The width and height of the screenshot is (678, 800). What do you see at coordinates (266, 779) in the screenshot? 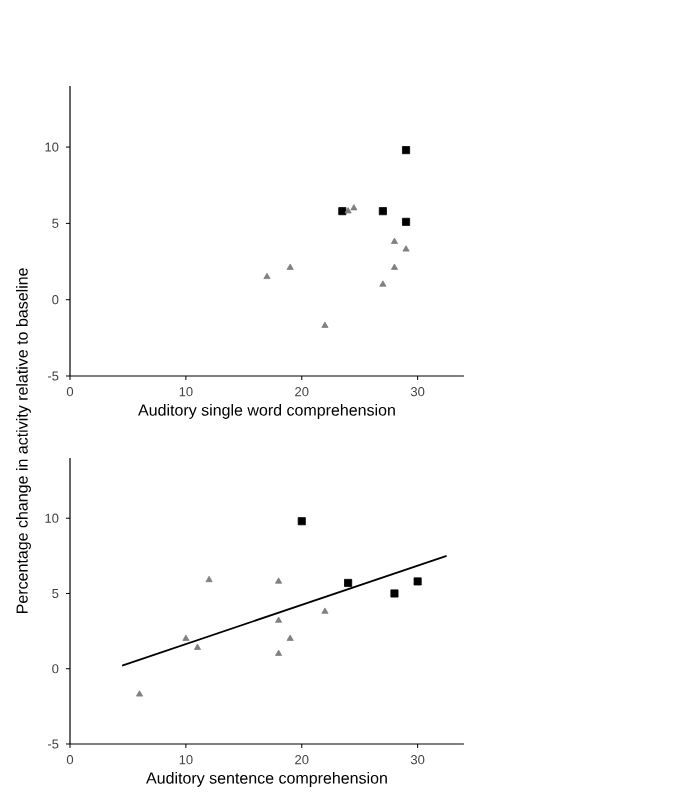
I see `x-axis-title: Auditory sentence comprehension` at bounding box center [266, 779].